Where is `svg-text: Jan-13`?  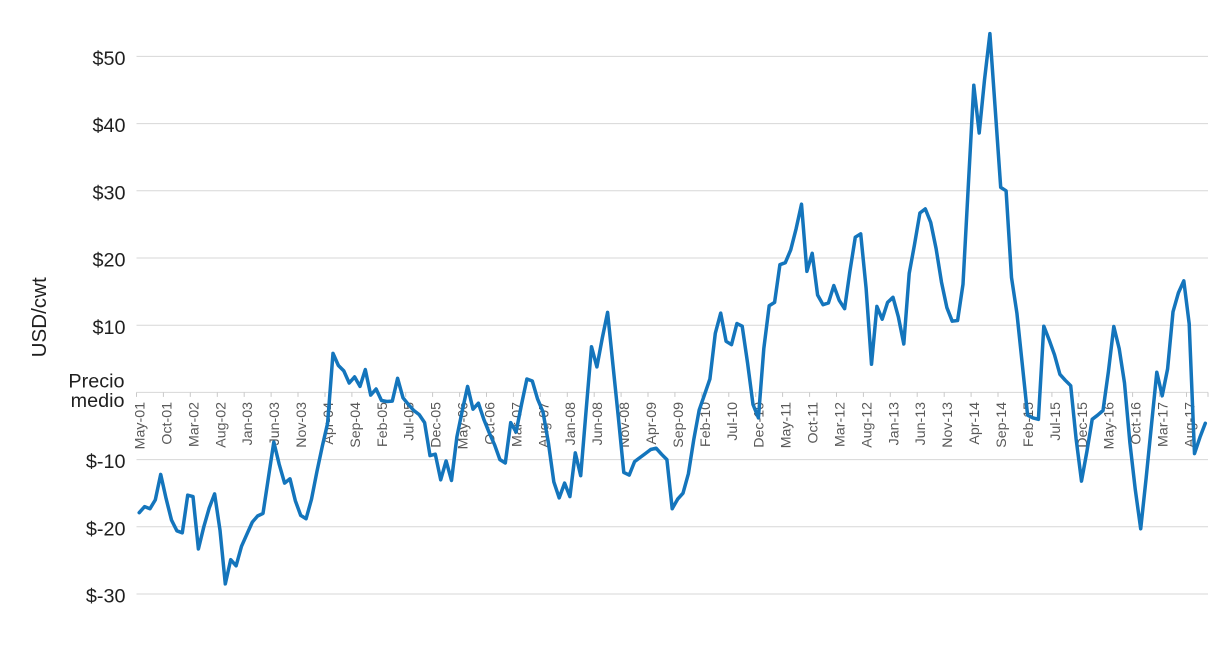
svg-text: Jan-13 is located at coordinates (894, 423).